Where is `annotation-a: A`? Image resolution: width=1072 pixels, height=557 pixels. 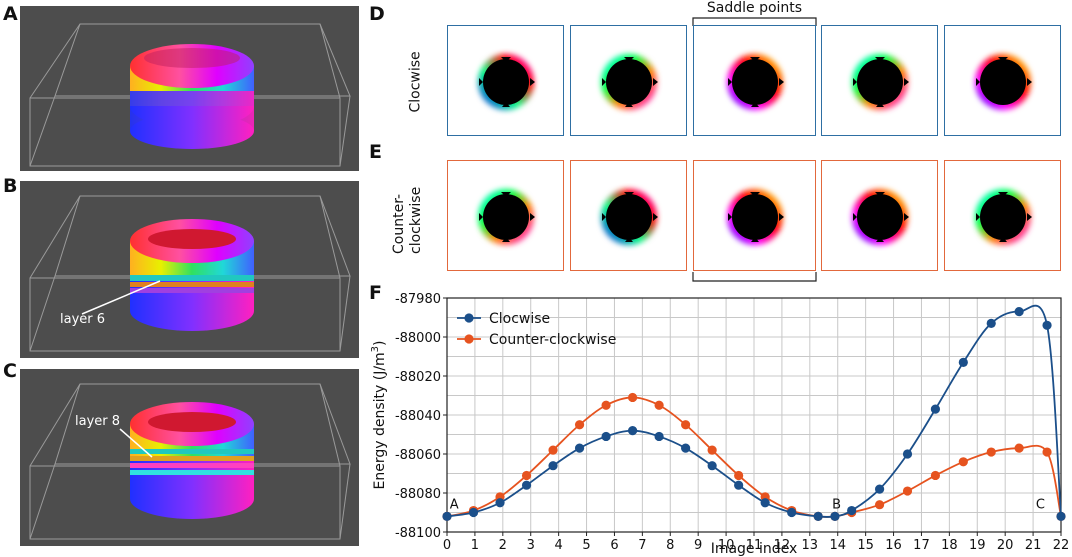 annotation-a: A is located at coordinates (454, 505).